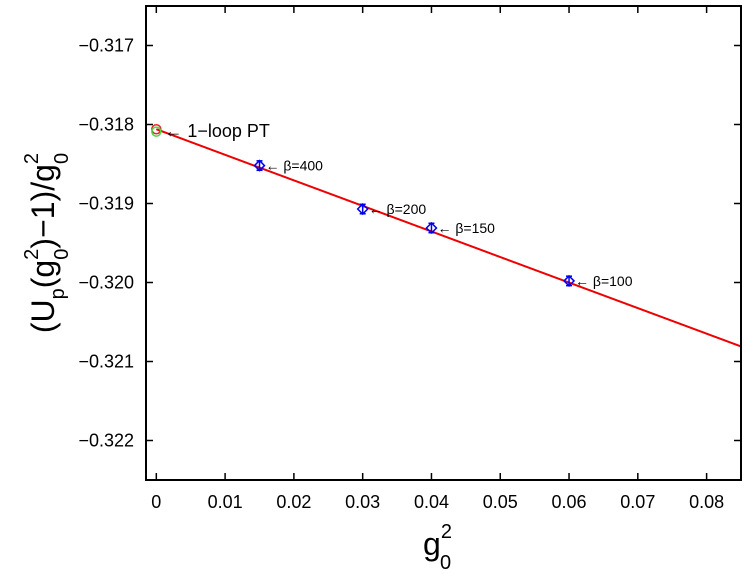 Image resolution: width=747 pixels, height=574 pixels. What do you see at coordinates (156, 131) in the screenshot?
I see `pt-point-circle` at bounding box center [156, 131].